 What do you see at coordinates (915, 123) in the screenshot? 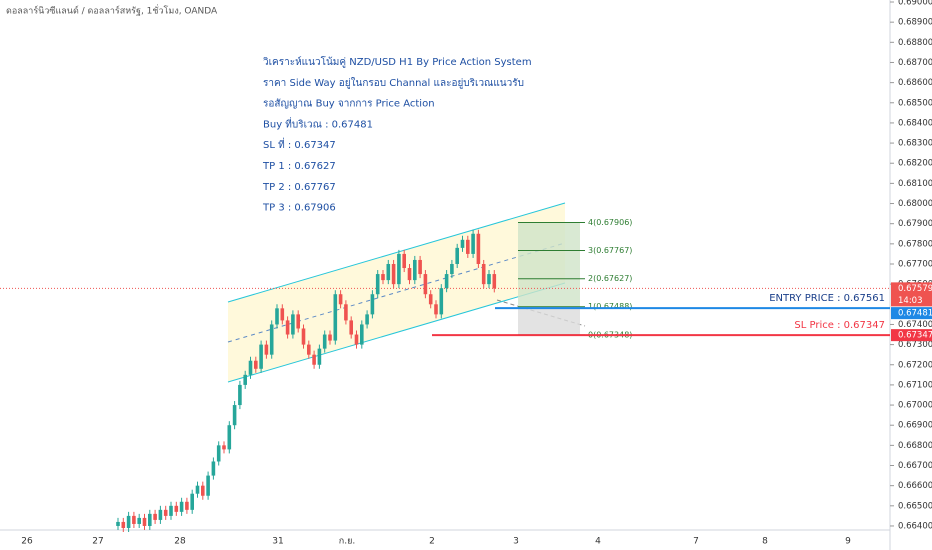
I see `y-tick-label: 0.68400` at bounding box center [915, 123].